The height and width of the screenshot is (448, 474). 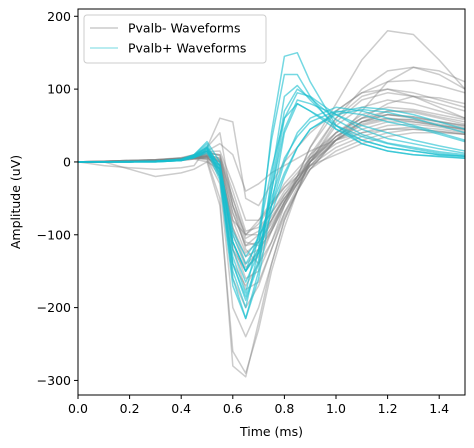 What do you see at coordinates (258, 405) in the screenshot?
I see `x-axis: 0.0 0.2 0.4 0.6 0.8 1.0 1.2 1.4` at bounding box center [258, 405].